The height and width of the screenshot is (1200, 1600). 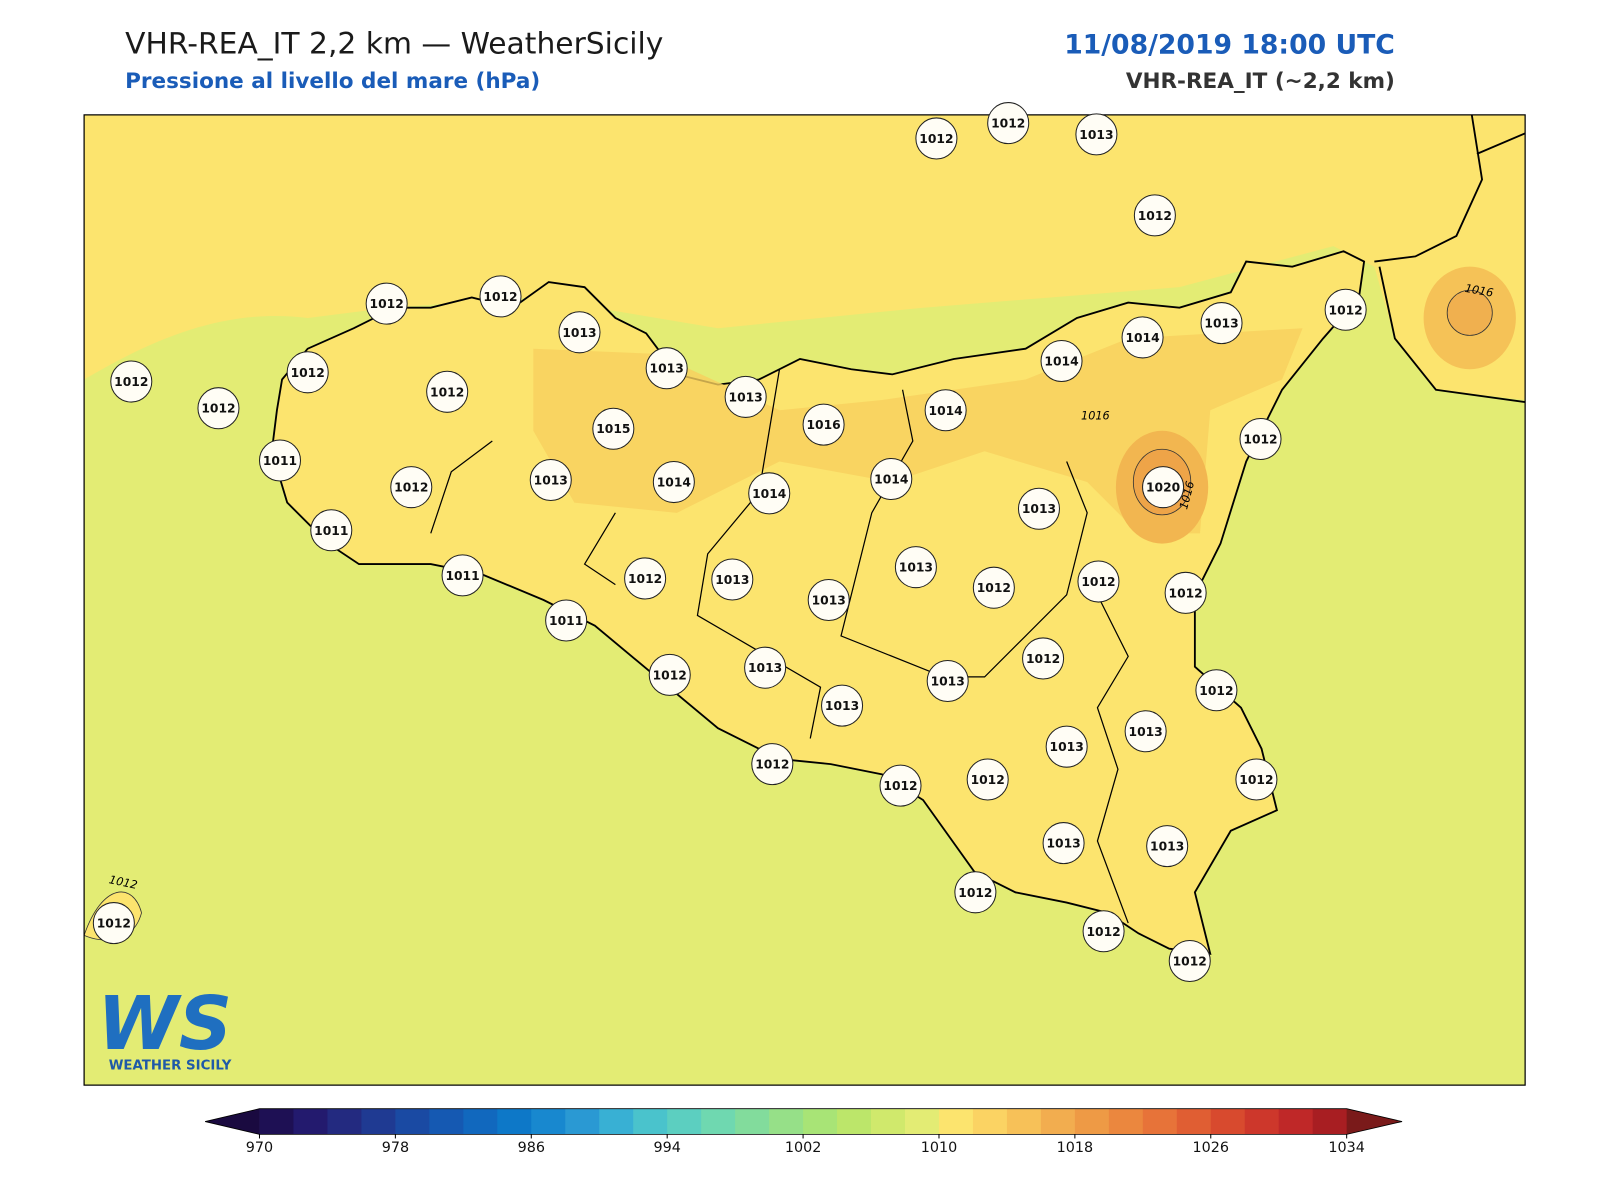 What do you see at coordinates (1229, 44) in the screenshot?
I see `datetime: 11/08/2019 18:00 UTC` at bounding box center [1229, 44].